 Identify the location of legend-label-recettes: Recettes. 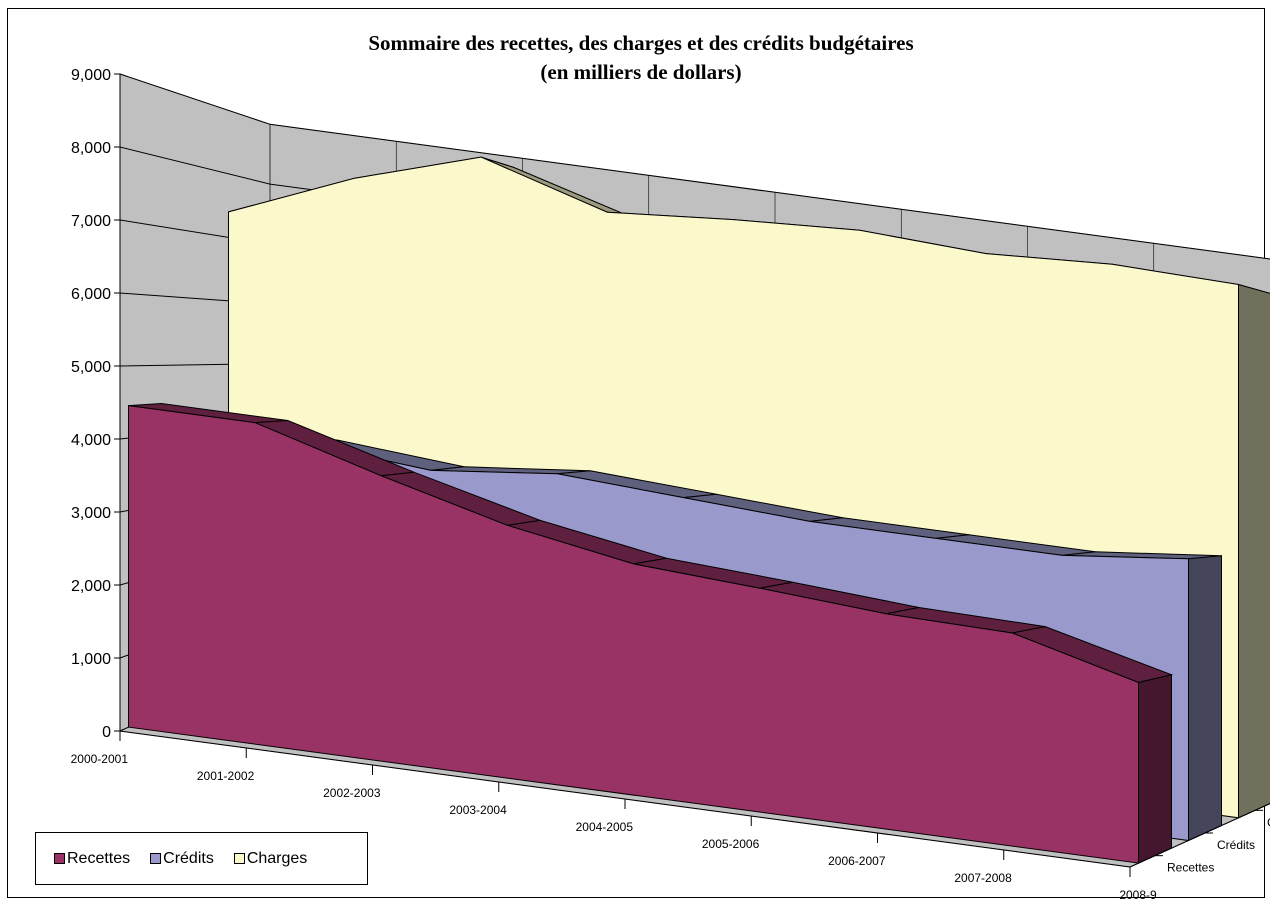
(99, 858).